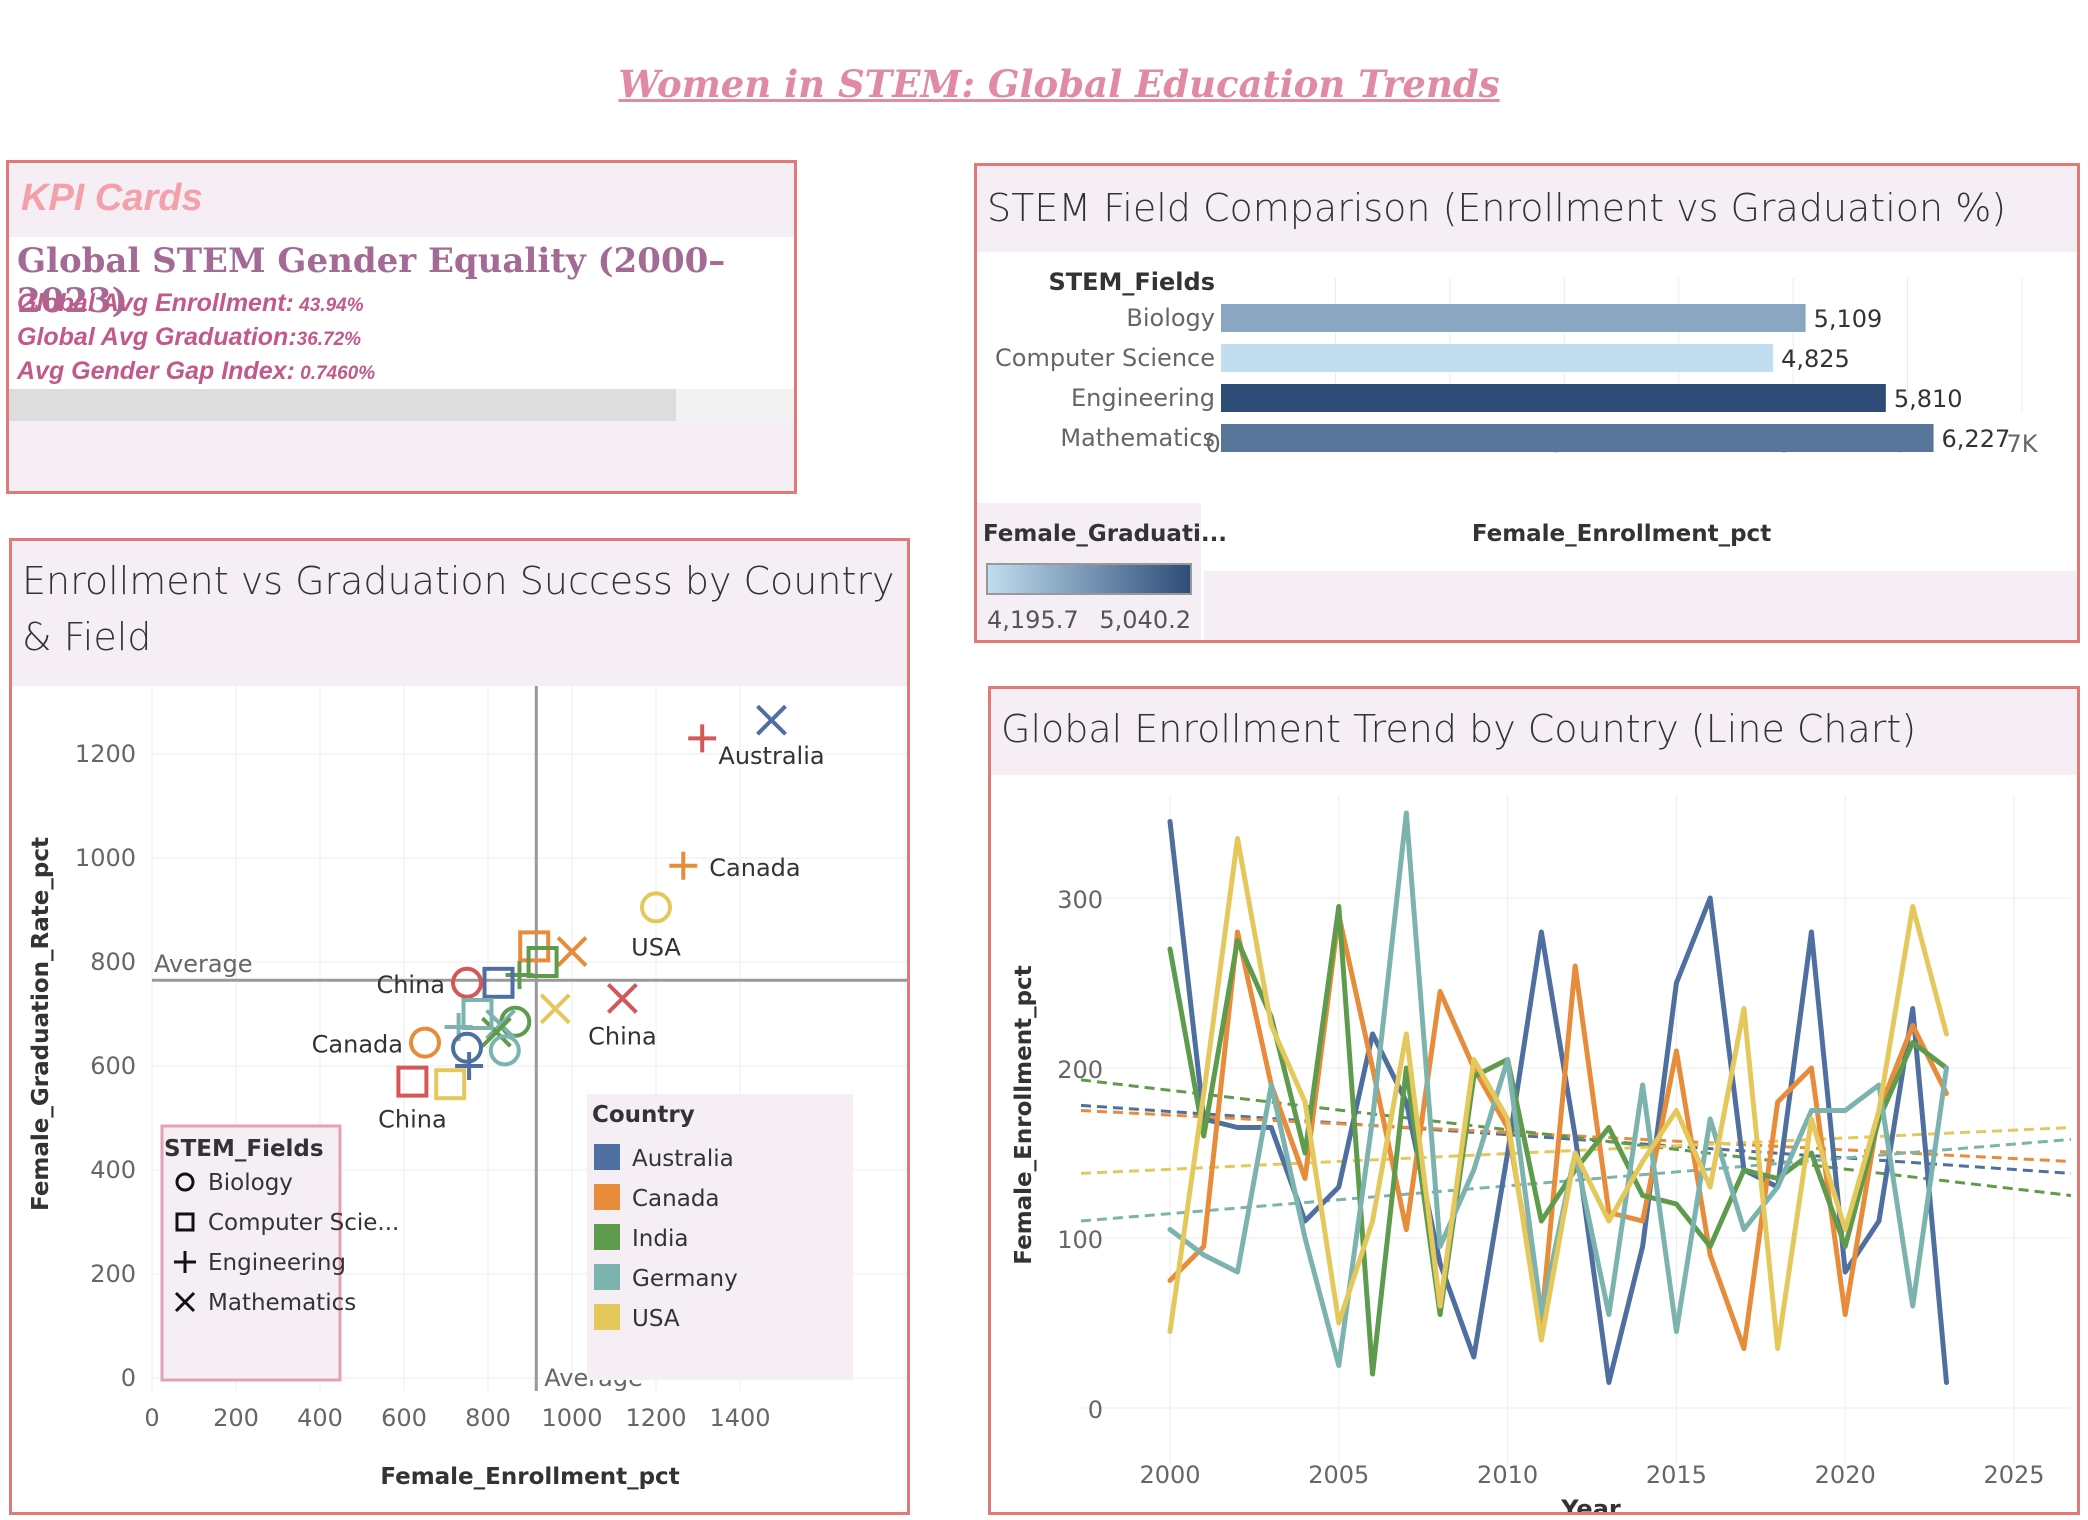 The height and width of the screenshot is (1520, 2088). What do you see at coordinates (702, 738) in the screenshot?
I see `point-china-engineering` at bounding box center [702, 738].